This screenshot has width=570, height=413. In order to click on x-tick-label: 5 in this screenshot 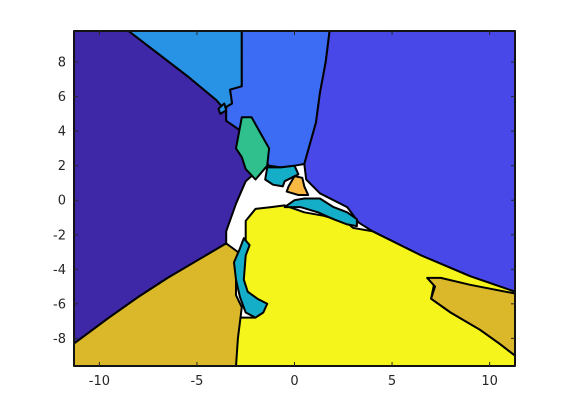, I will do `click(392, 381)`.